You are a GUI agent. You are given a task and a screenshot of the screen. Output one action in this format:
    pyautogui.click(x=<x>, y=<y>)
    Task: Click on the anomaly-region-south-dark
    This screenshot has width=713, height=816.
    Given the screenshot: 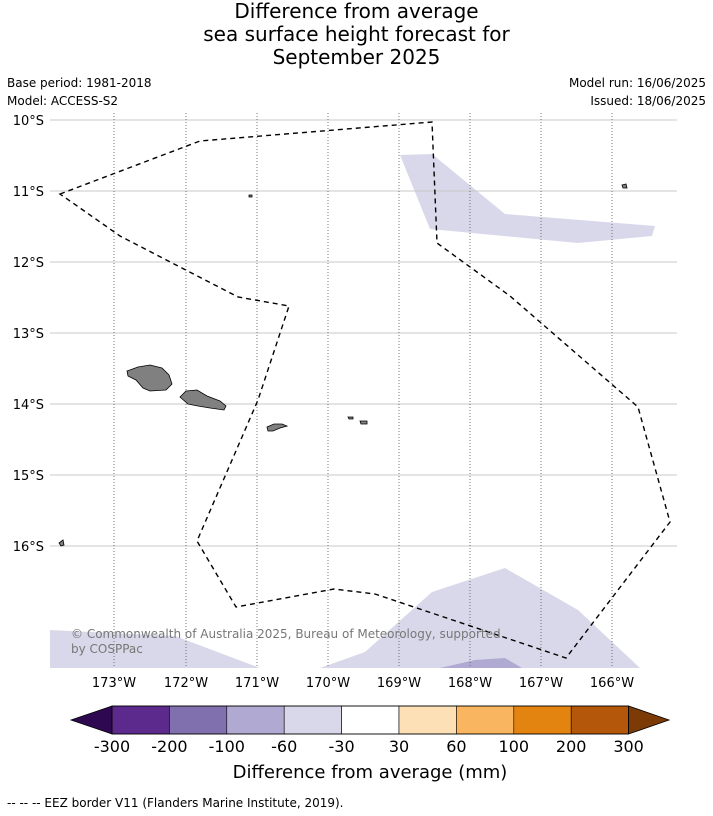 What is the action you would take?
    pyautogui.click(x=481, y=663)
    